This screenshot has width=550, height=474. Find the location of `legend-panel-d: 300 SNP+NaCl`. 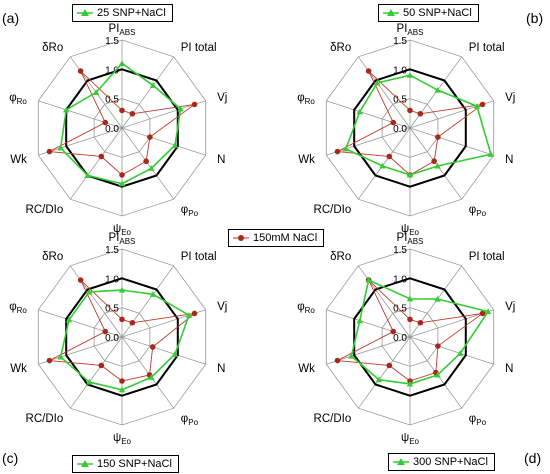

legend-panel-d: 300 SNP+NaCl is located at coordinates (441, 462).